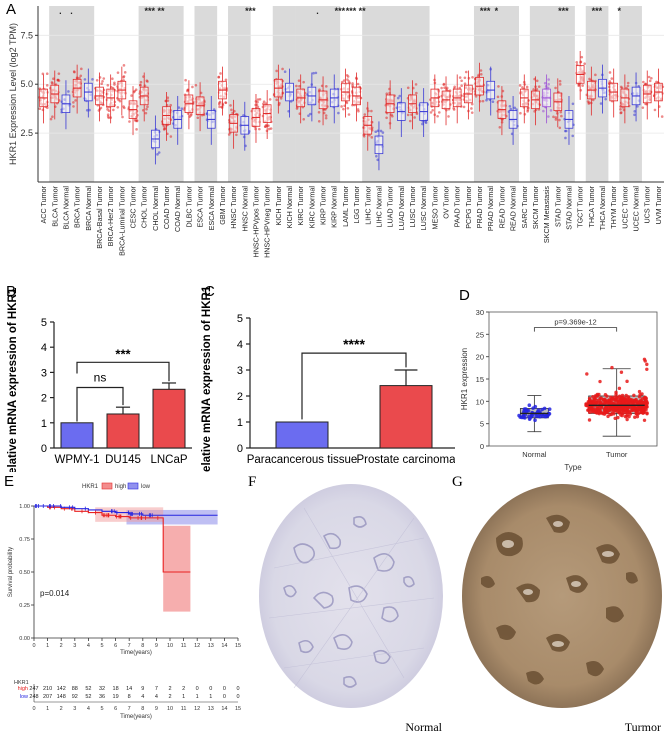 The image size is (669, 745). What do you see at coordinates (363, 11) in the screenshot?
I see `significance-mark: **` at bounding box center [363, 11].